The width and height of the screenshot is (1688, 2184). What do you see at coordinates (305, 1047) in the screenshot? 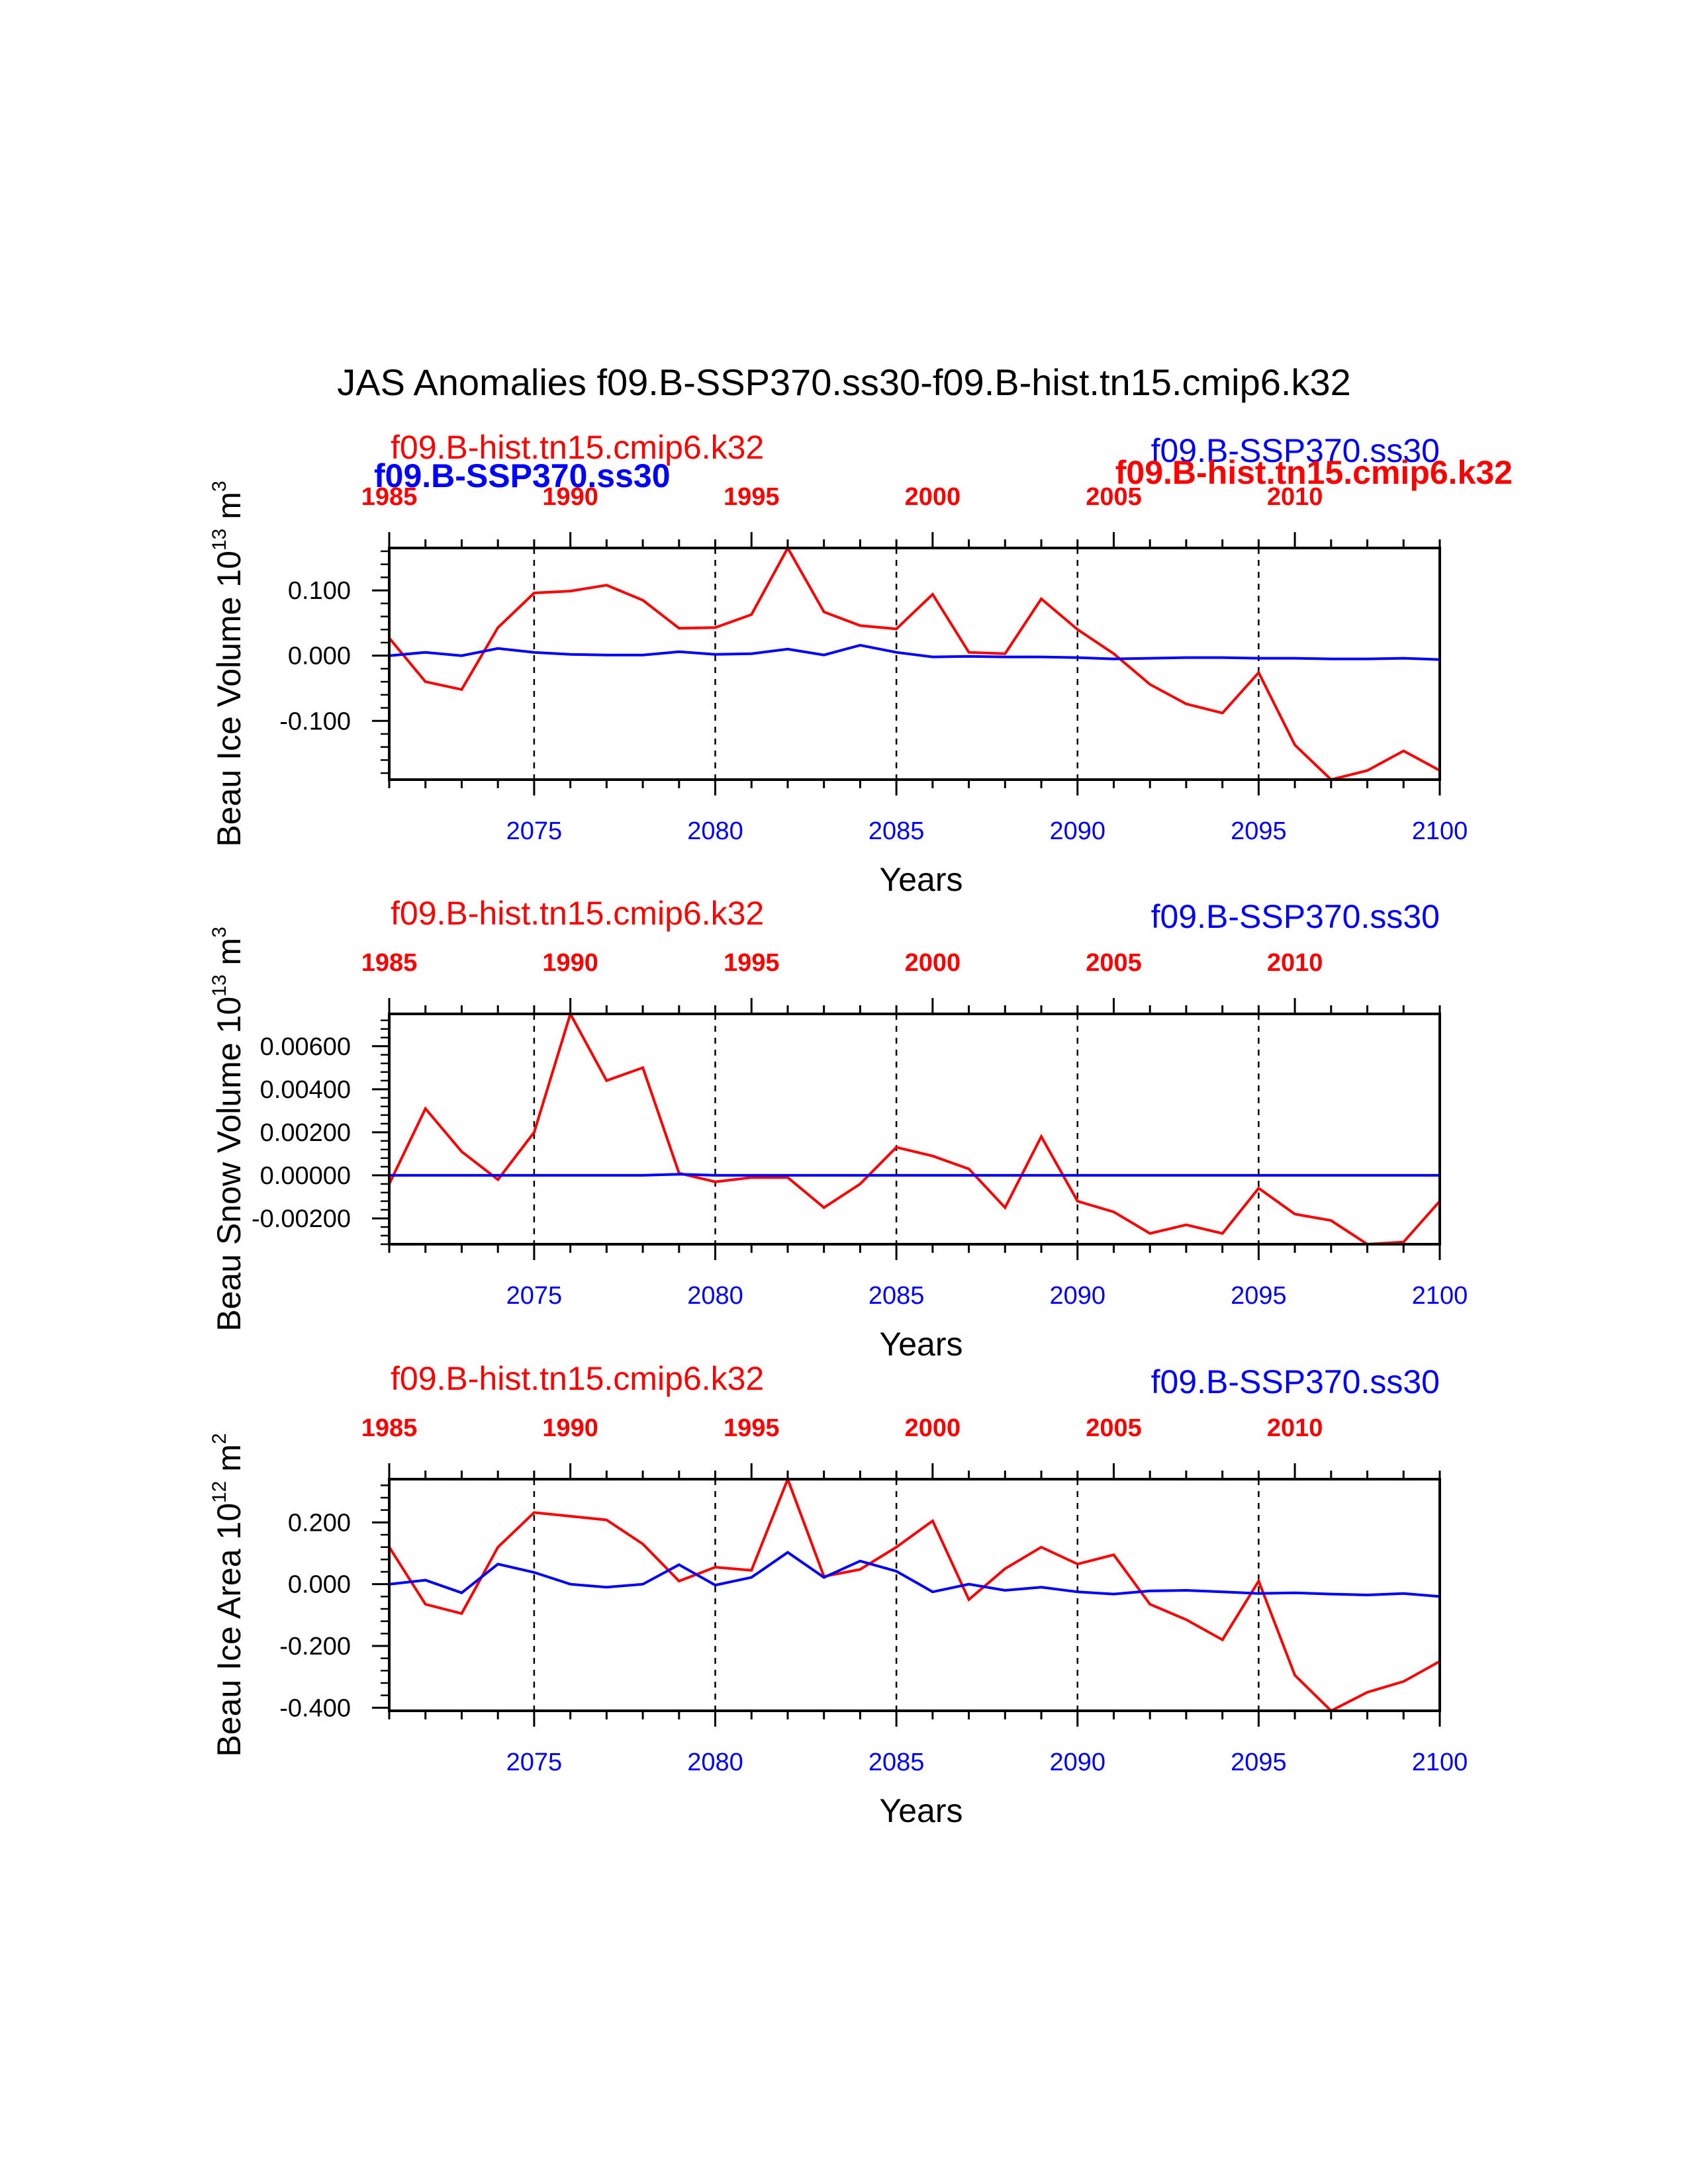
I see `y-tick-label: 0.00600` at bounding box center [305, 1047].